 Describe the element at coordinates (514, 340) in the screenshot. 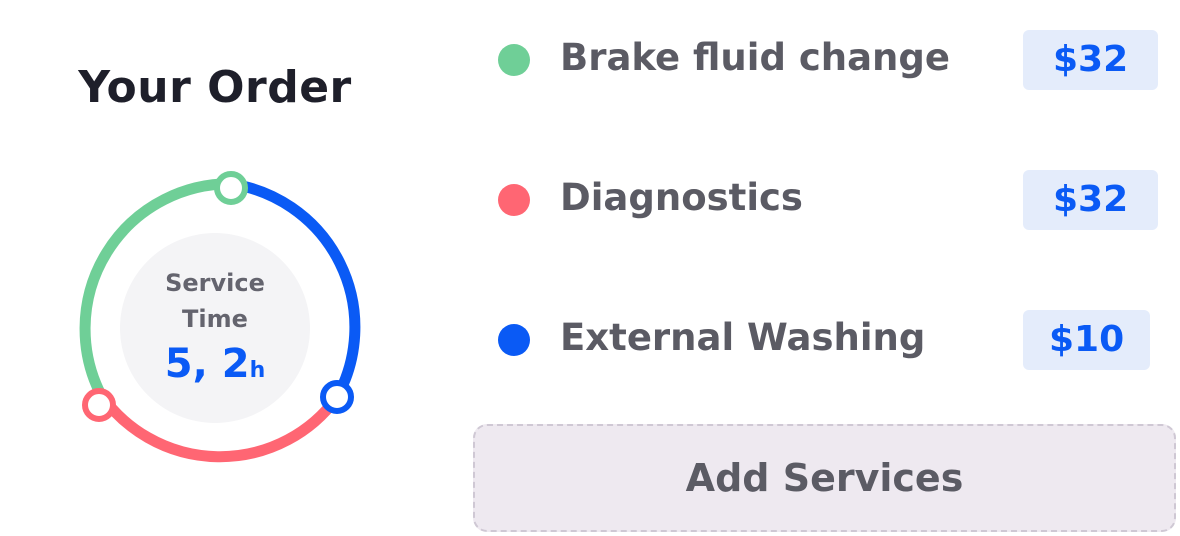

I see `status-dot-blue-icon` at that location.